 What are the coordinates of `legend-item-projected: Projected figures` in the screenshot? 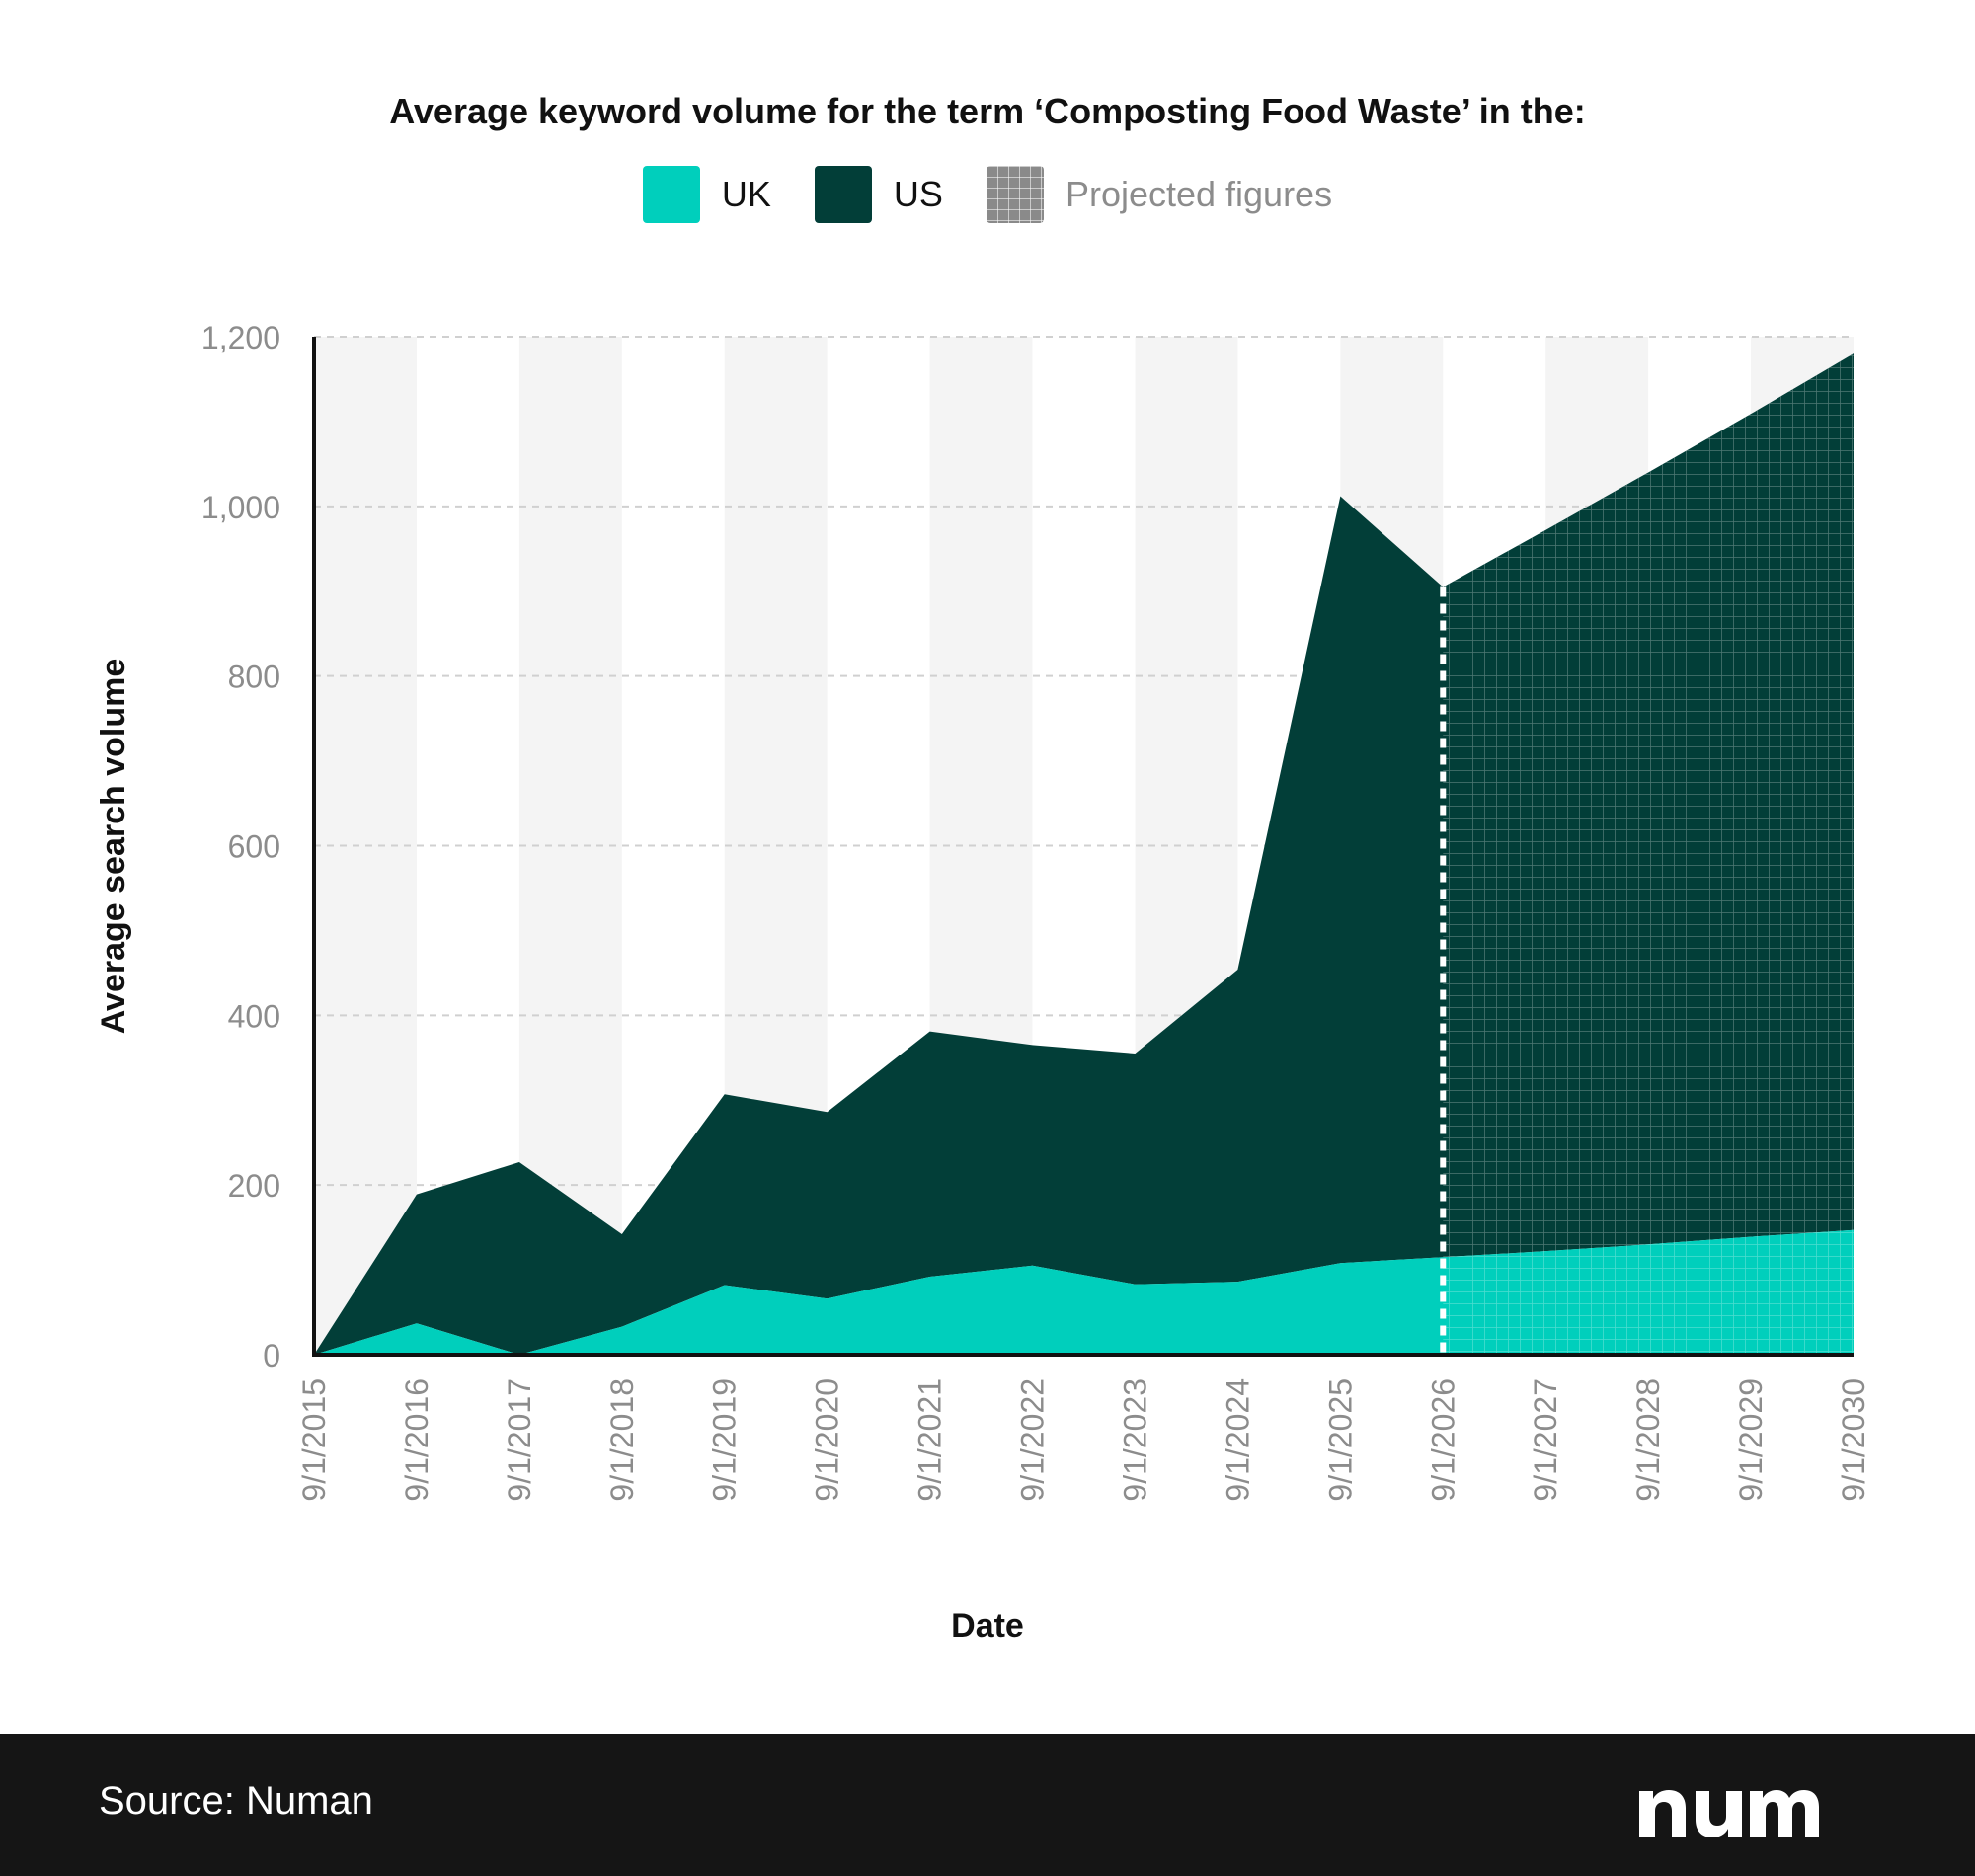 It's located at (1160, 195).